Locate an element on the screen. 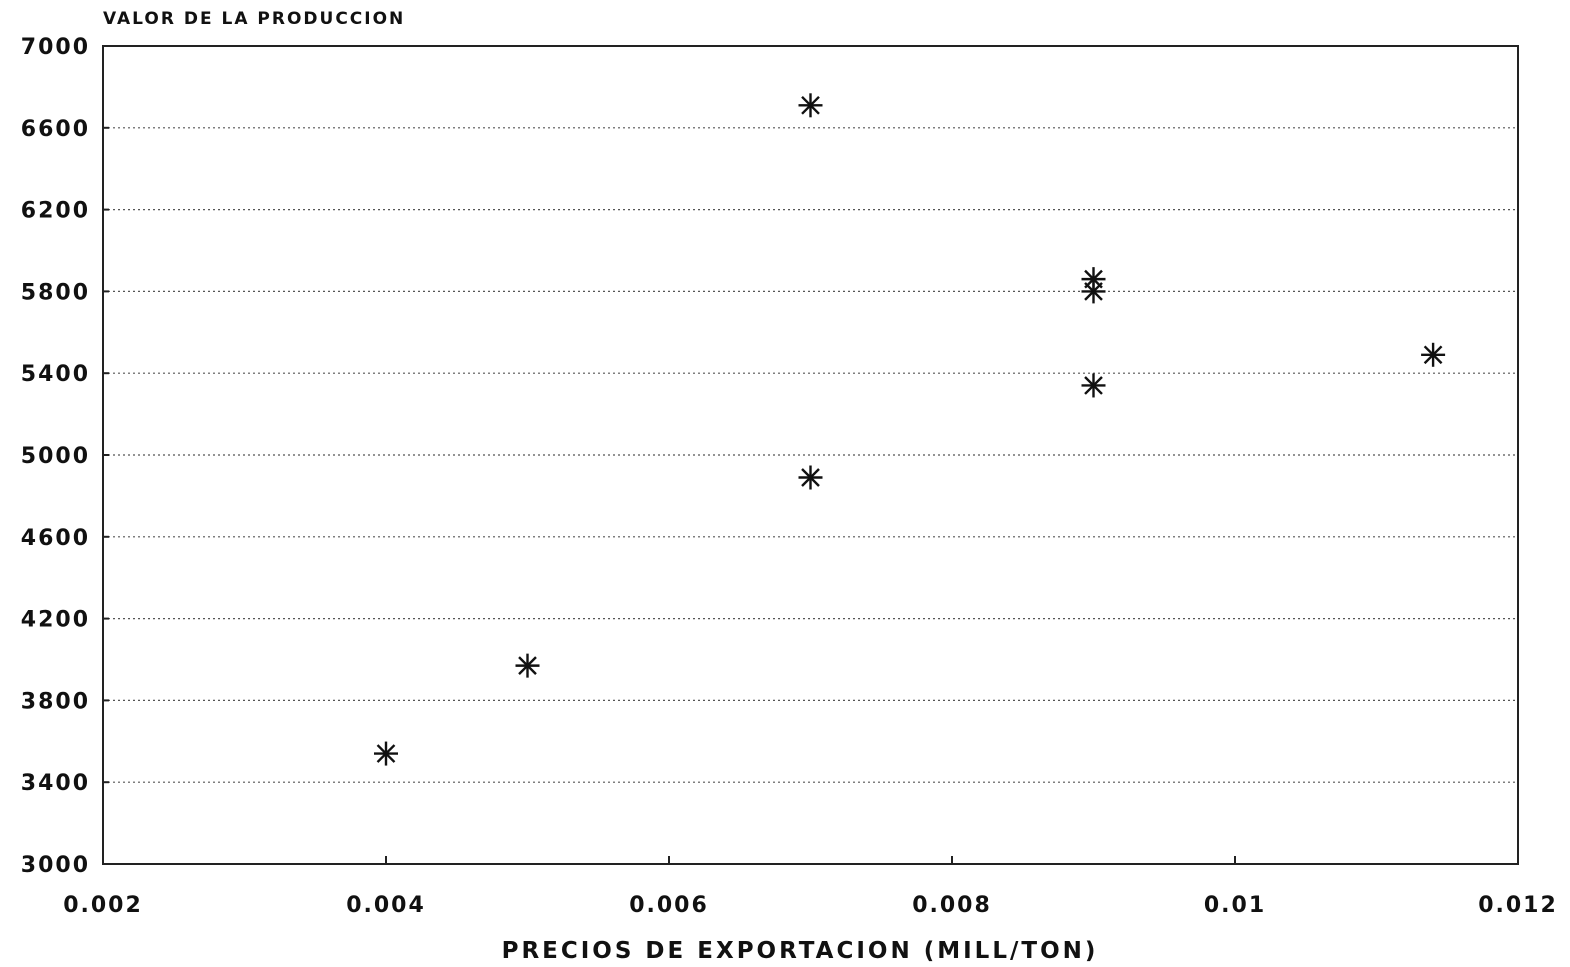  x-tick-label: 0.006 is located at coordinates (669, 905).